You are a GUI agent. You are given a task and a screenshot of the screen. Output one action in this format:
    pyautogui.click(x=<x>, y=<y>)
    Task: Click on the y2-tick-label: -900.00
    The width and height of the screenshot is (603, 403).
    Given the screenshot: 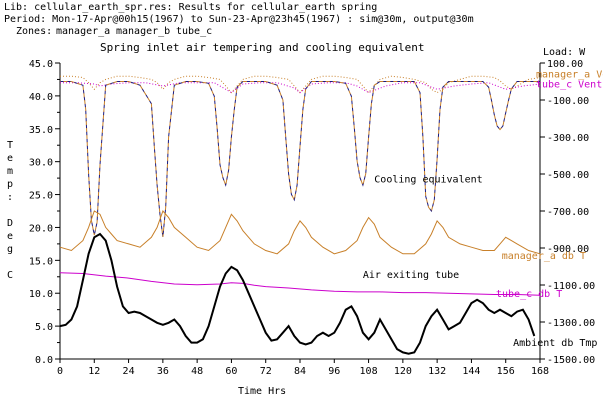 What is the action you would take?
    pyautogui.click(x=568, y=249)
    